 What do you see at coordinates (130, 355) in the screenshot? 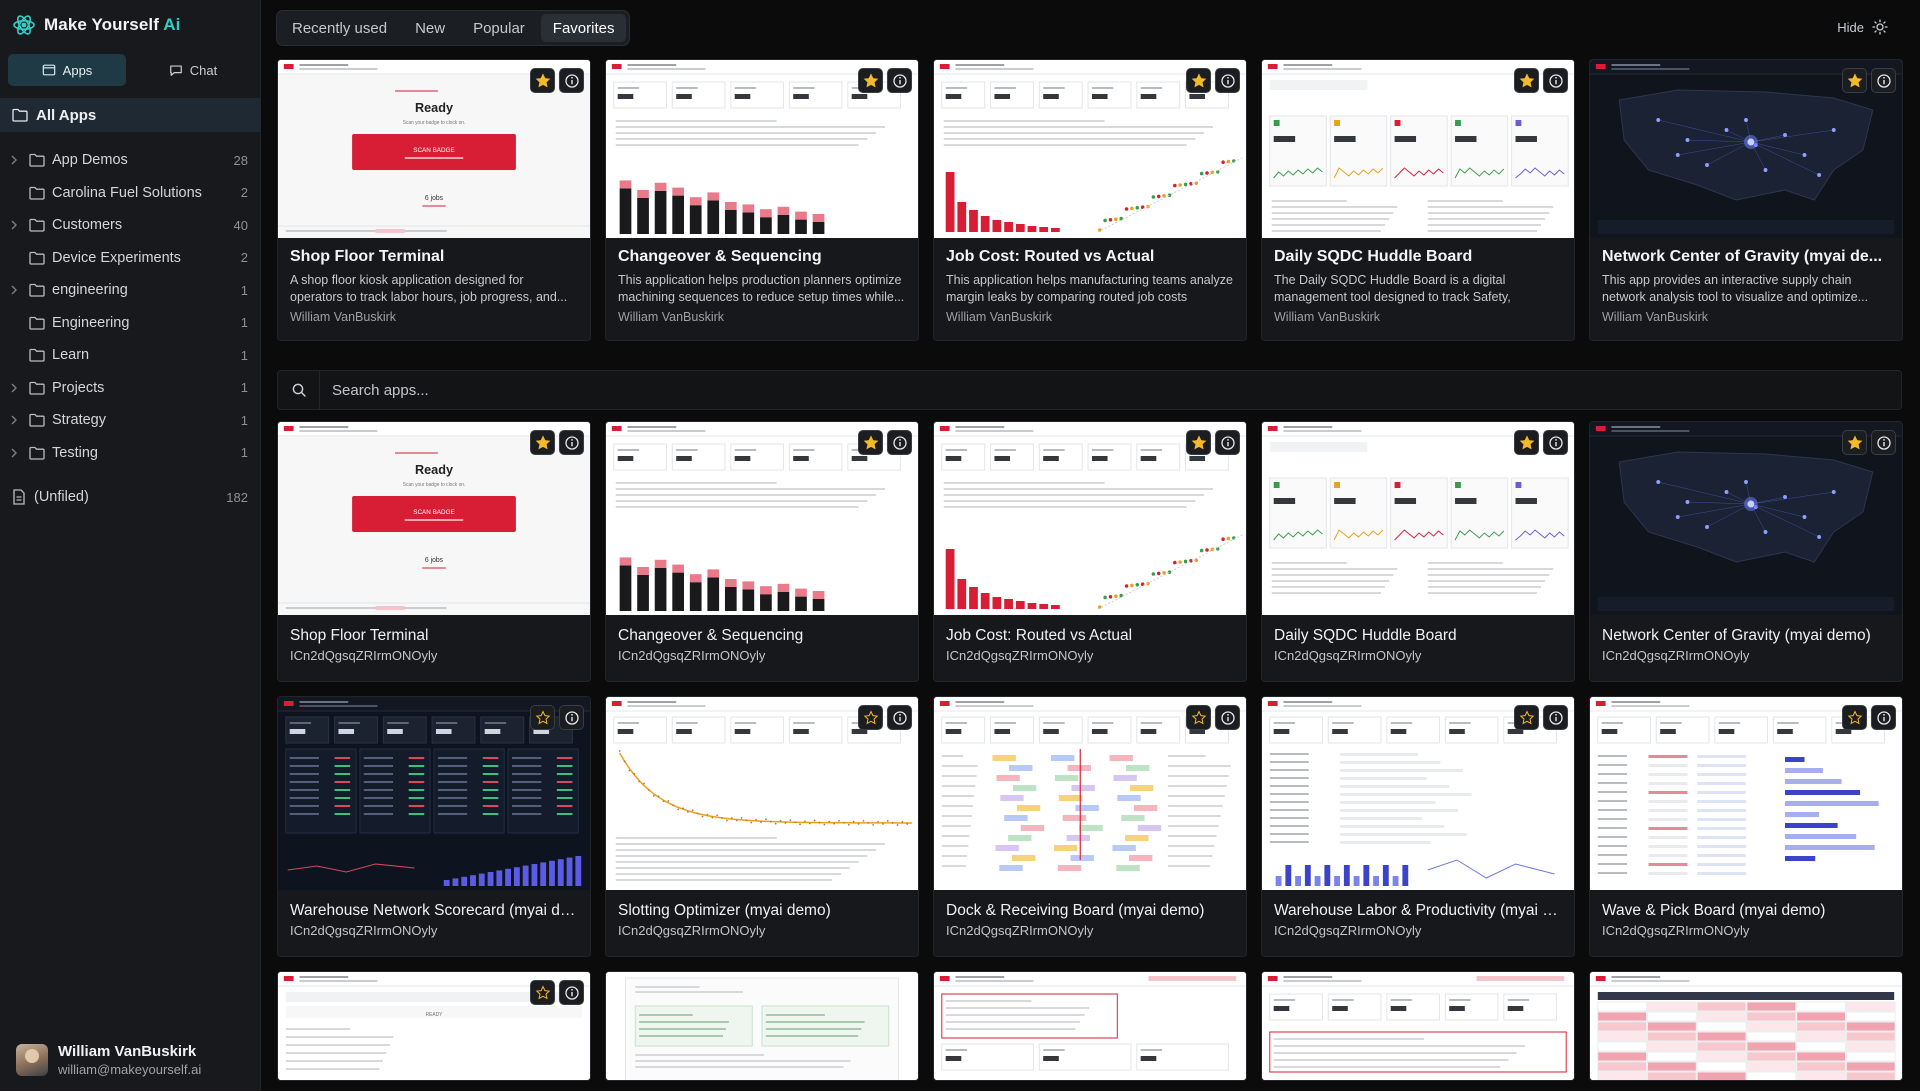
I see `sidebar-folder-learn: Learn 1` at bounding box center [130, 355].